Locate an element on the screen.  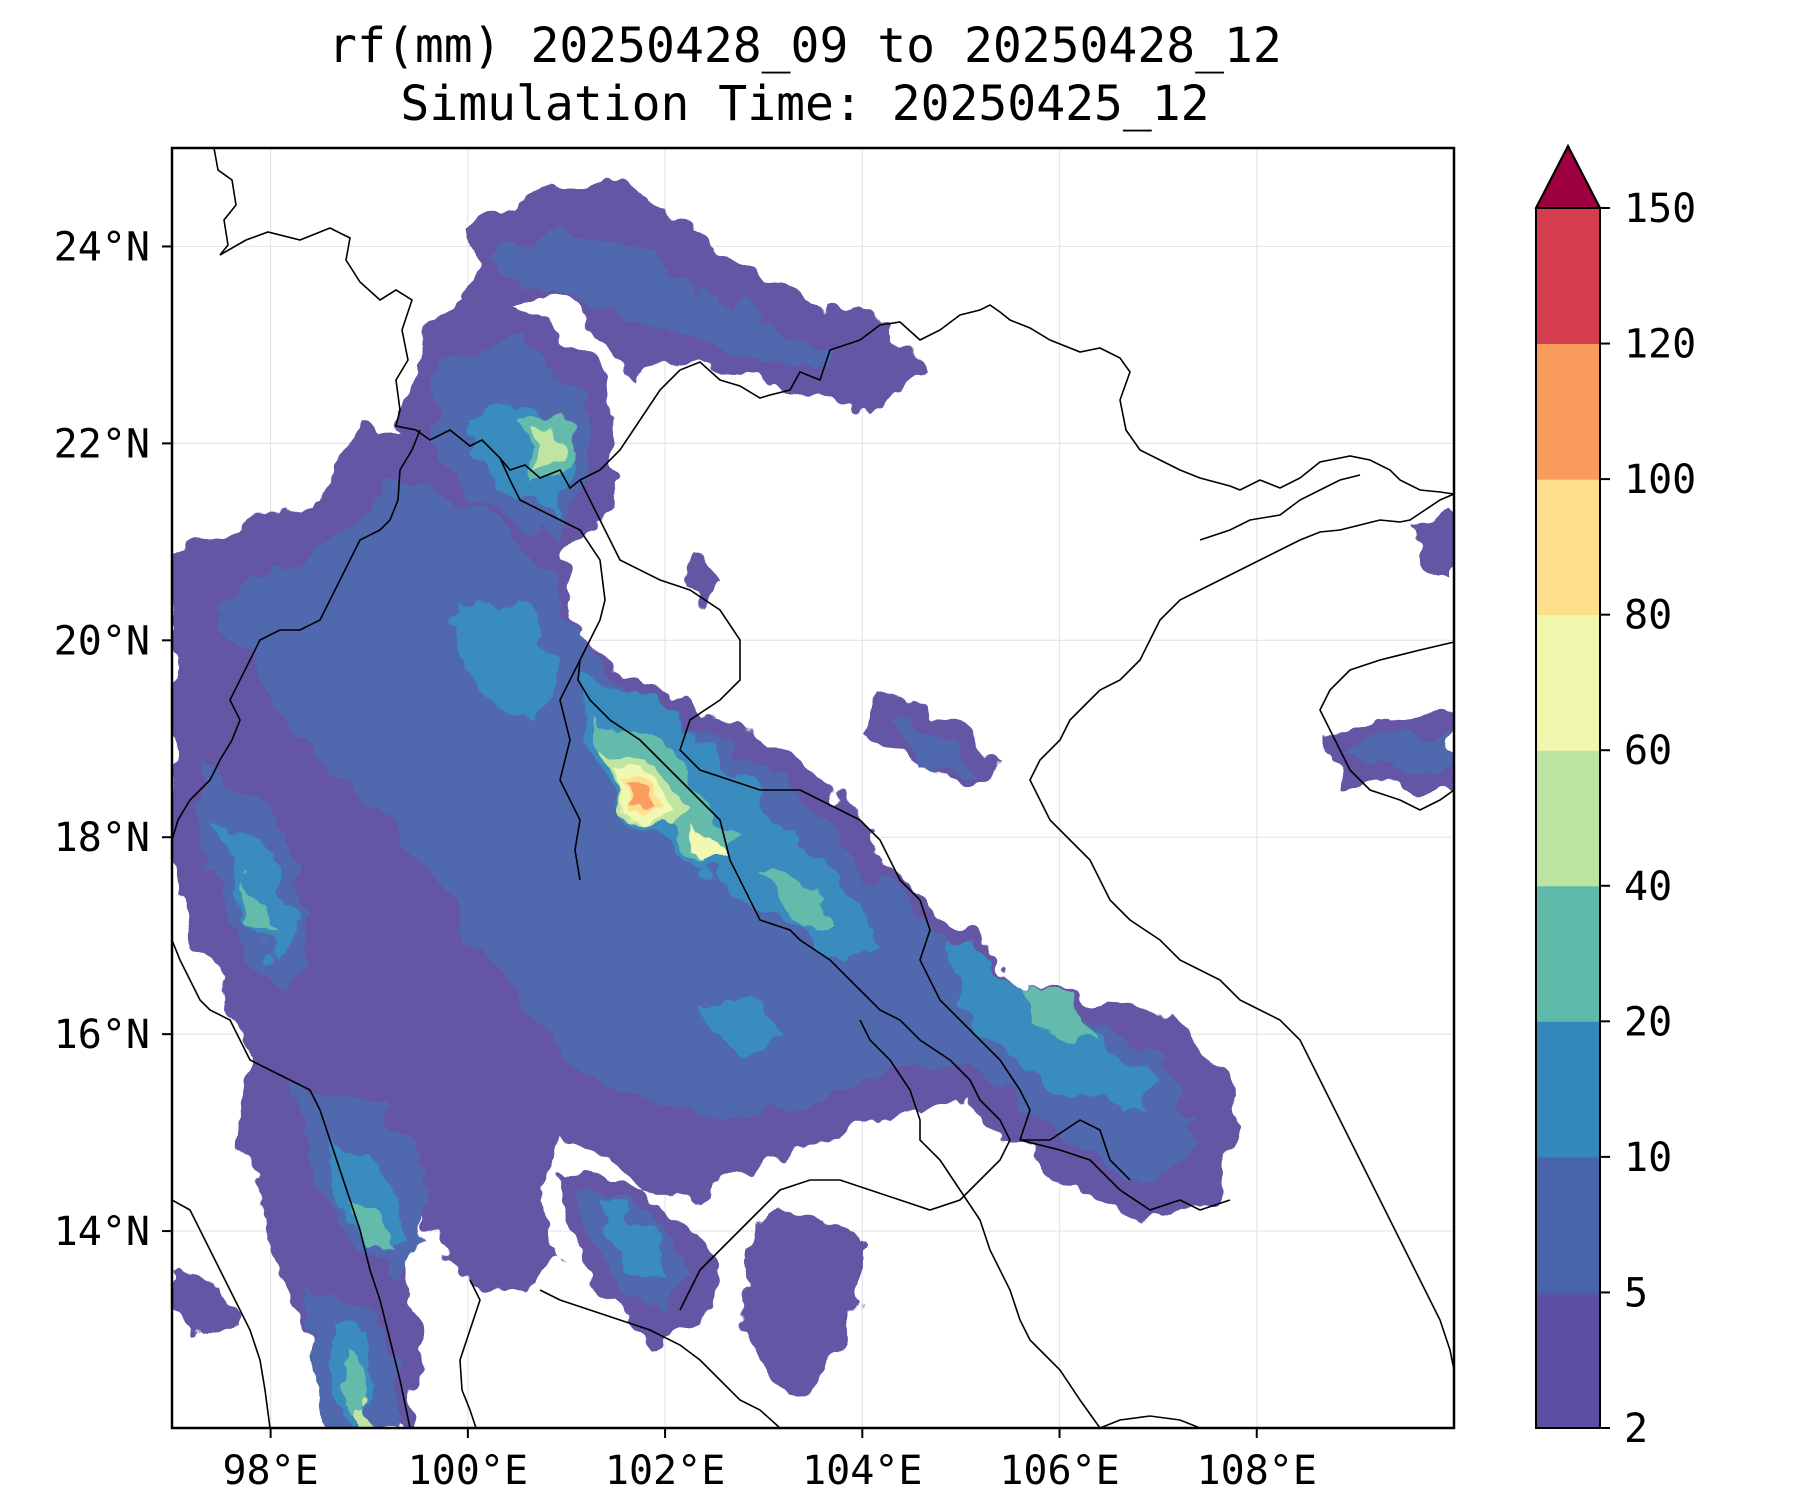
map-title: rf(mm) 20250428_09 to 20250428_12 is located at coordinates (805, 46).